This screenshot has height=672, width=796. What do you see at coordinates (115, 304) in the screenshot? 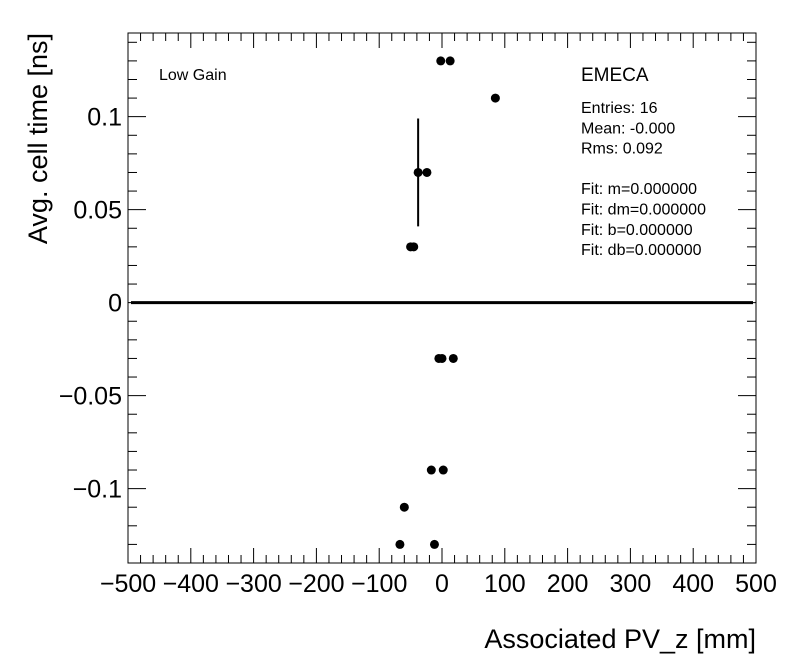
I see `y-tick-label: 0` at bounding box center [115, 304].